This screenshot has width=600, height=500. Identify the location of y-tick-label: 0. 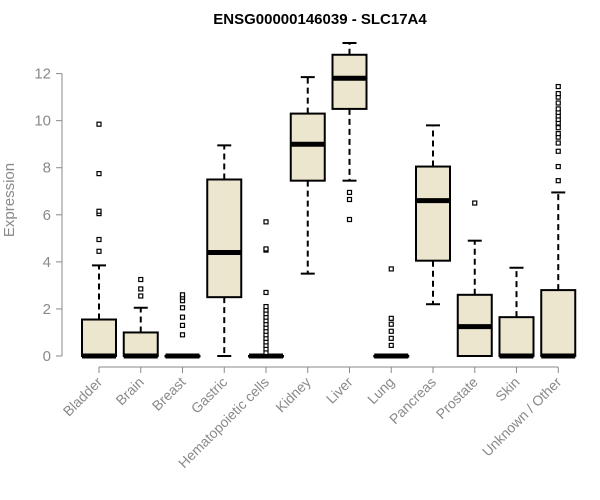
(47, 356).